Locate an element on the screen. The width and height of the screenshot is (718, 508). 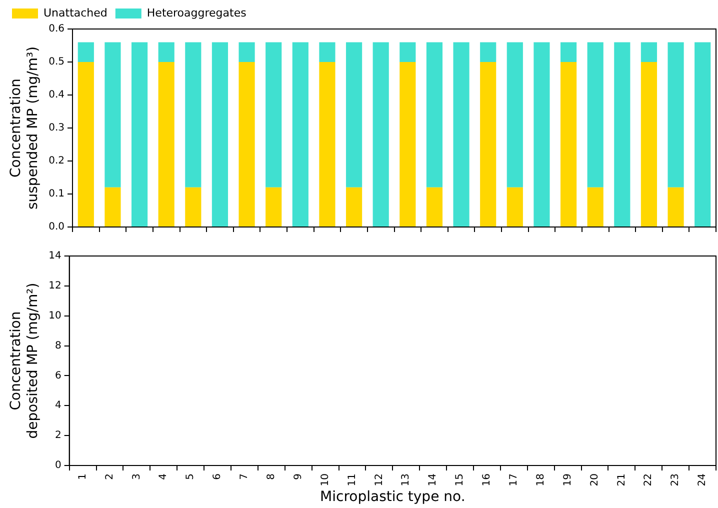
x-tick-label: 24 is located at coordinates (702, 479).